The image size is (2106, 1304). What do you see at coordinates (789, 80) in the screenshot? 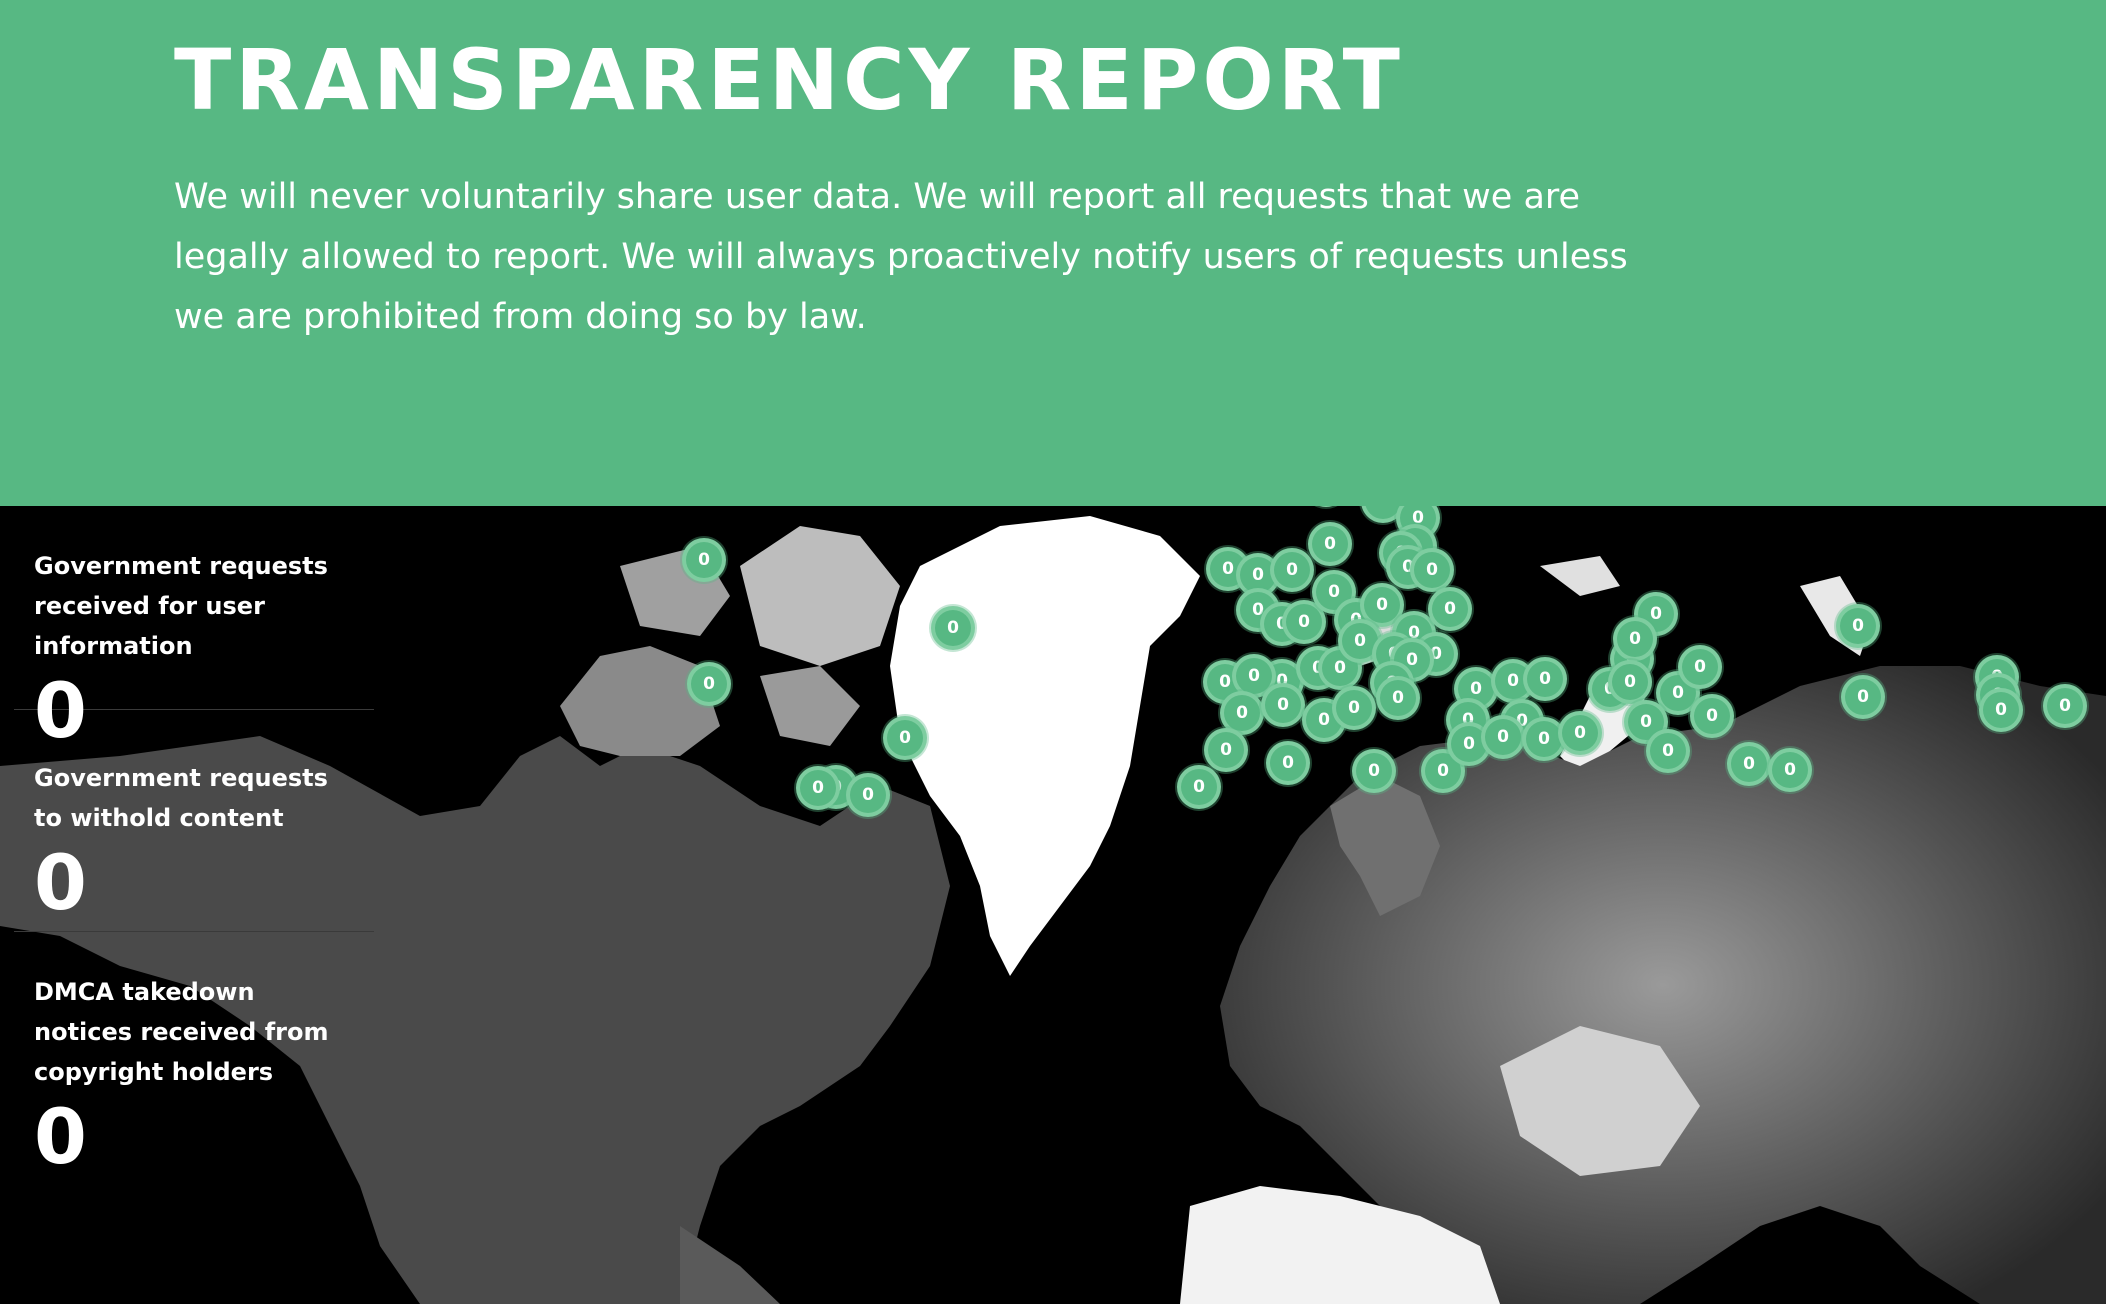
I see `page-title: TRANSPARENCY REPORT` at bounding box center [789, 80].